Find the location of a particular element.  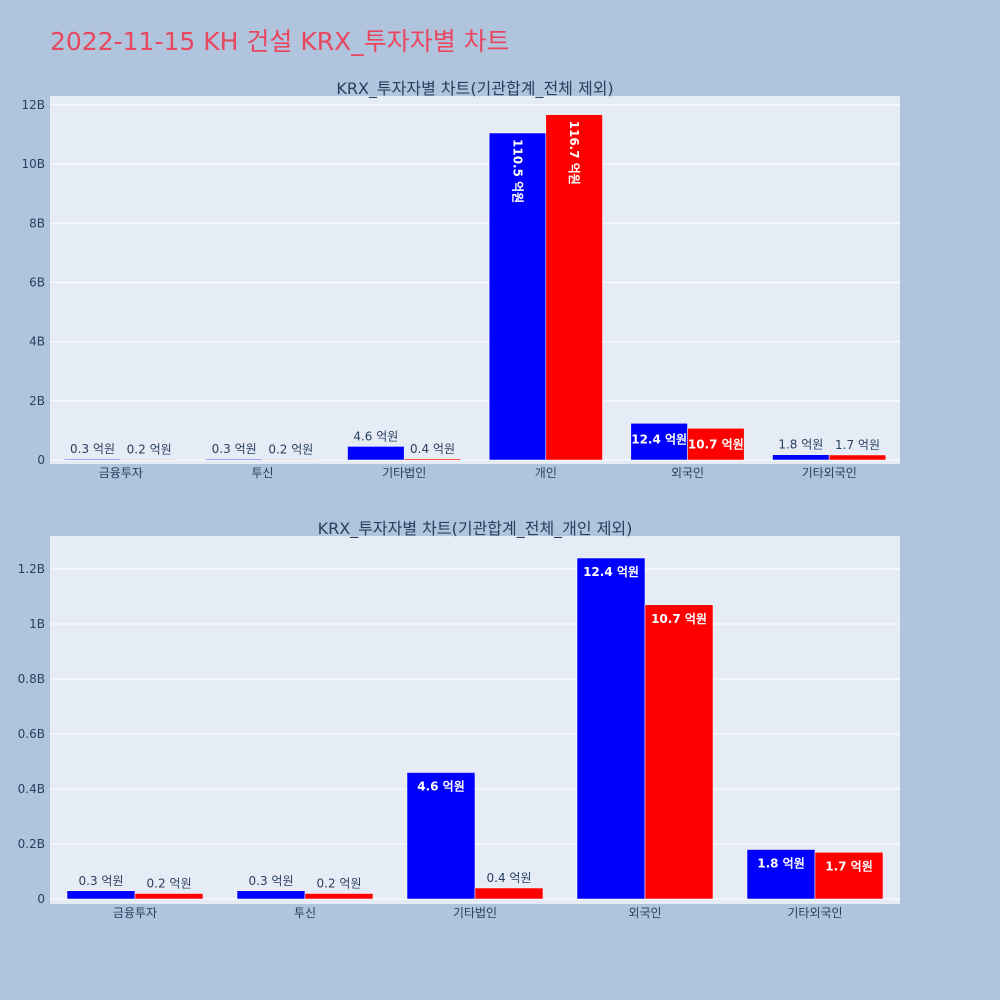

y-tick-label: 10B is located at coordinates (33, 164).